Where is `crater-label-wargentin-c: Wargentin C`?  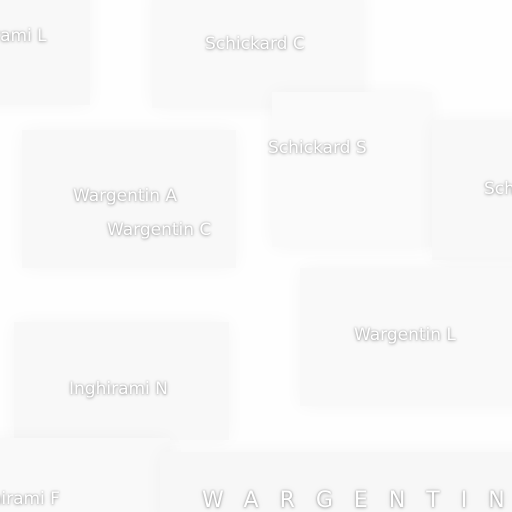 crater-label-wargentin-c: Wargentin C is located at coordinates (159, 230).